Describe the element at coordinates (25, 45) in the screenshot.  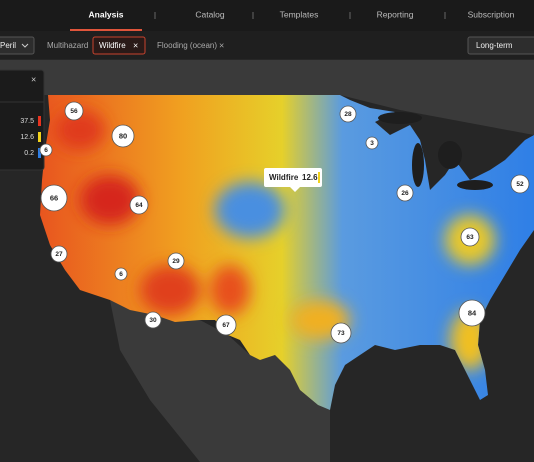
I see `chevron` at that location.